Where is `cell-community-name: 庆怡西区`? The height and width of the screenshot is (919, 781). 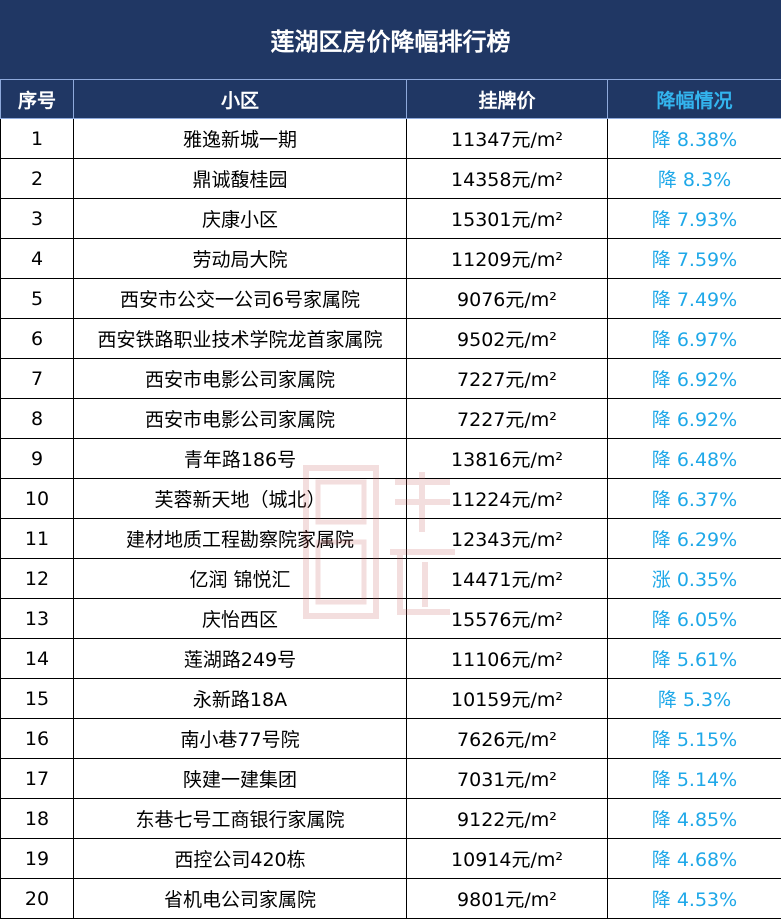
cell-community-name: 庆怡西区 is located at coordinates (240, 619).